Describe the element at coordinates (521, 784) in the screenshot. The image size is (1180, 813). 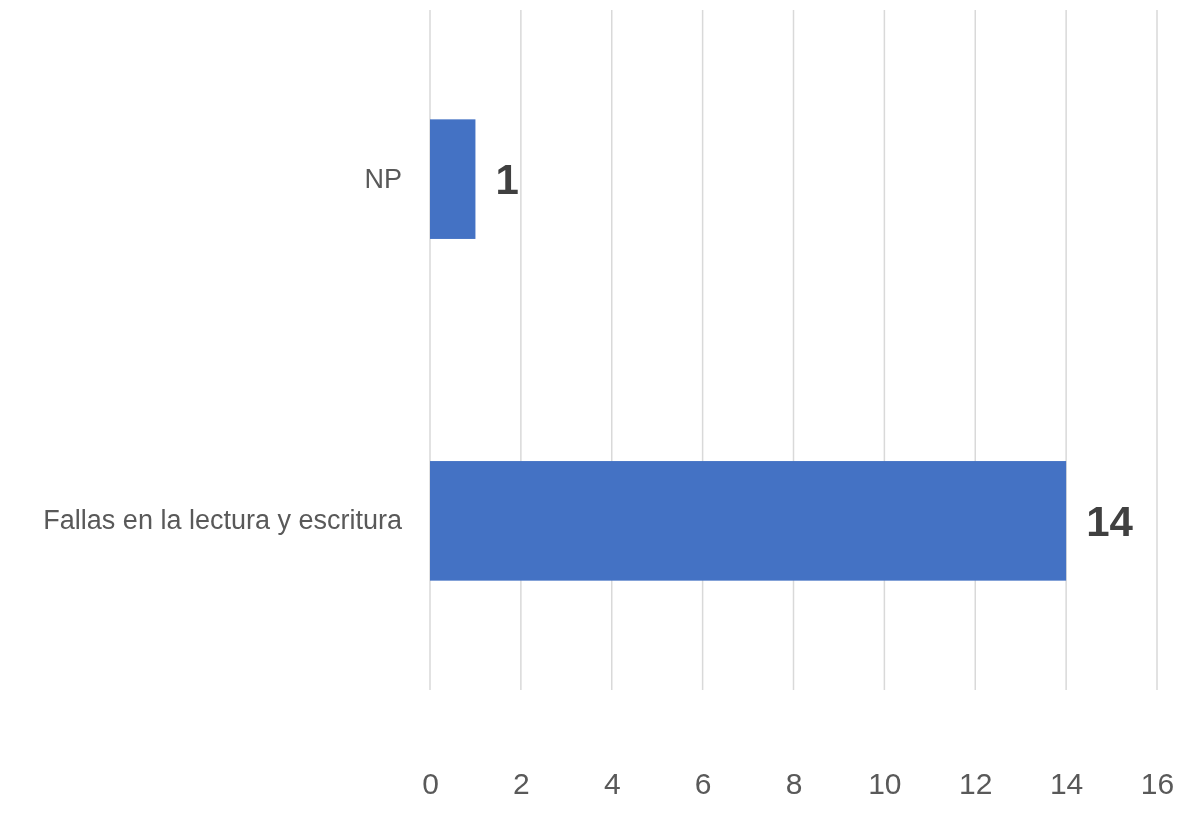
I see `x-tick-label: 2` at that location.